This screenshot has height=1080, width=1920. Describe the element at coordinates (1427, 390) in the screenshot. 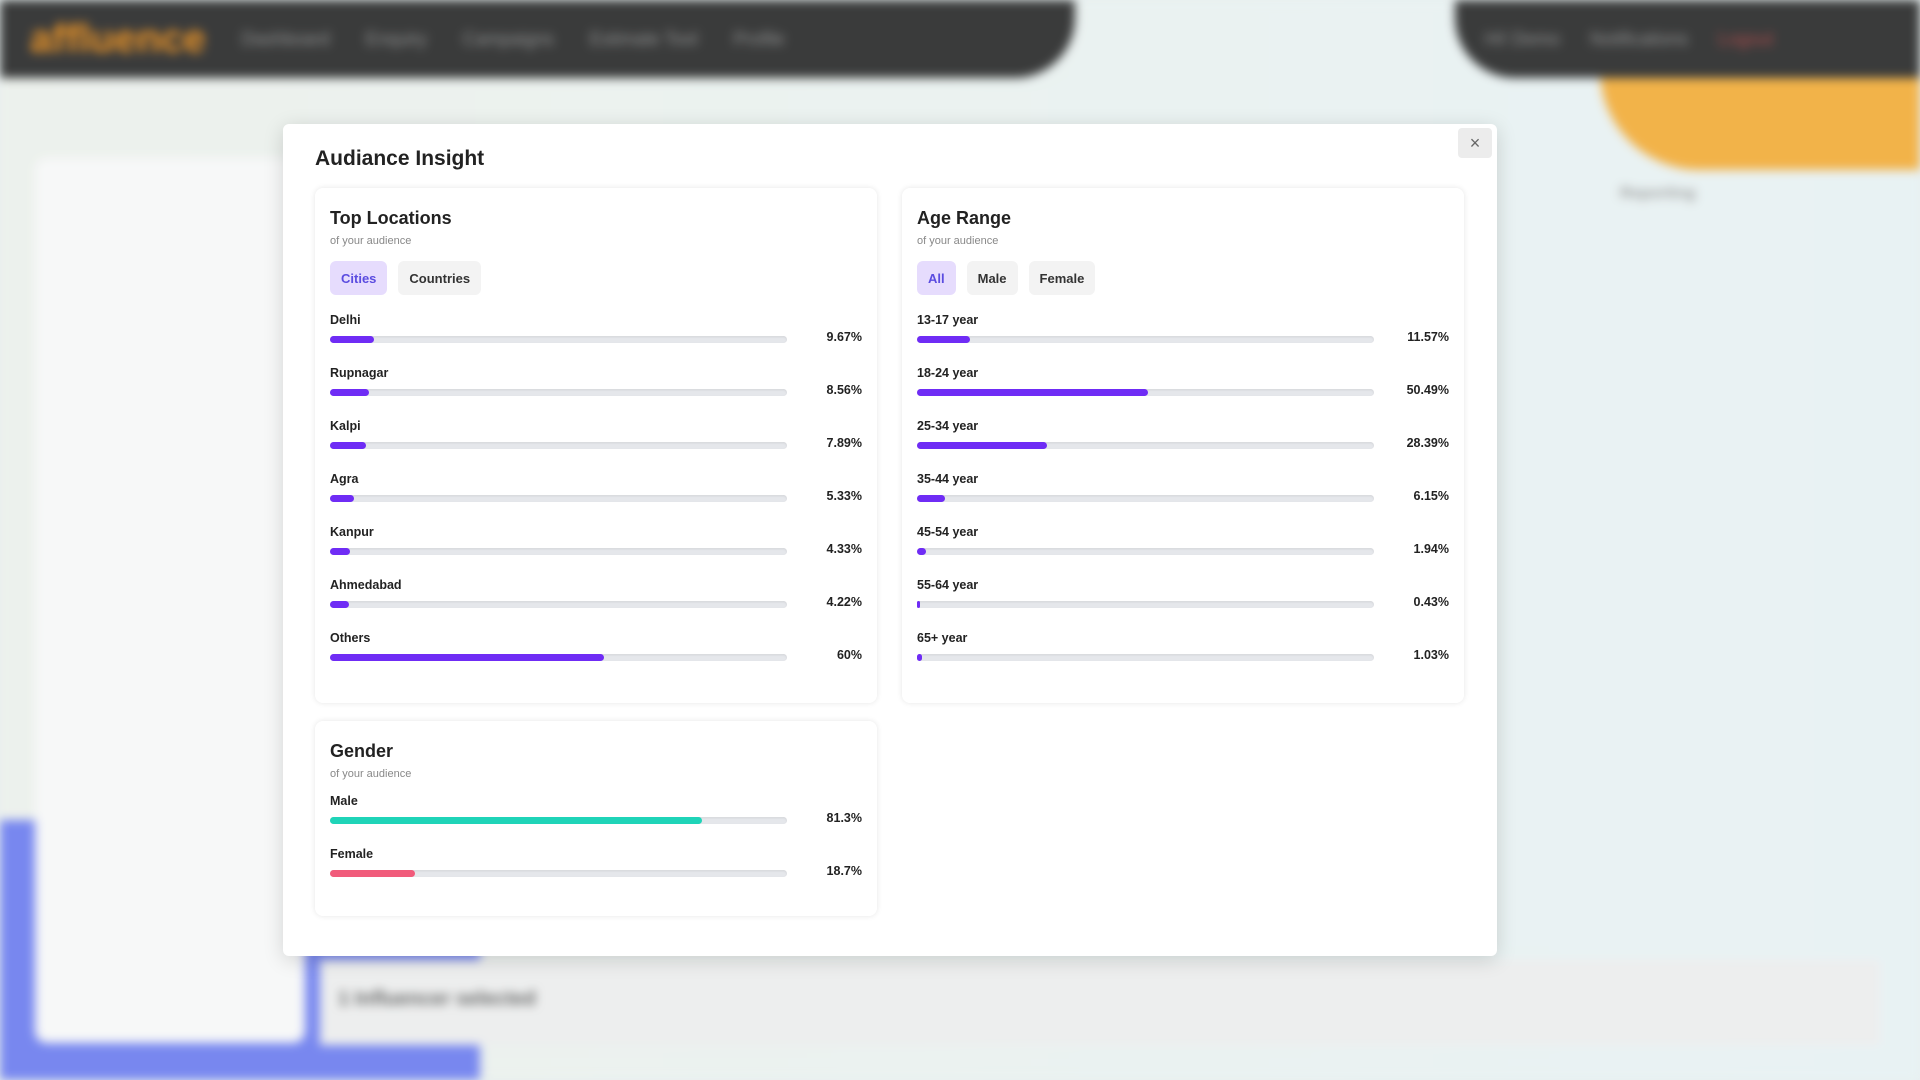

I see `item-value: 50.49%` at that location.